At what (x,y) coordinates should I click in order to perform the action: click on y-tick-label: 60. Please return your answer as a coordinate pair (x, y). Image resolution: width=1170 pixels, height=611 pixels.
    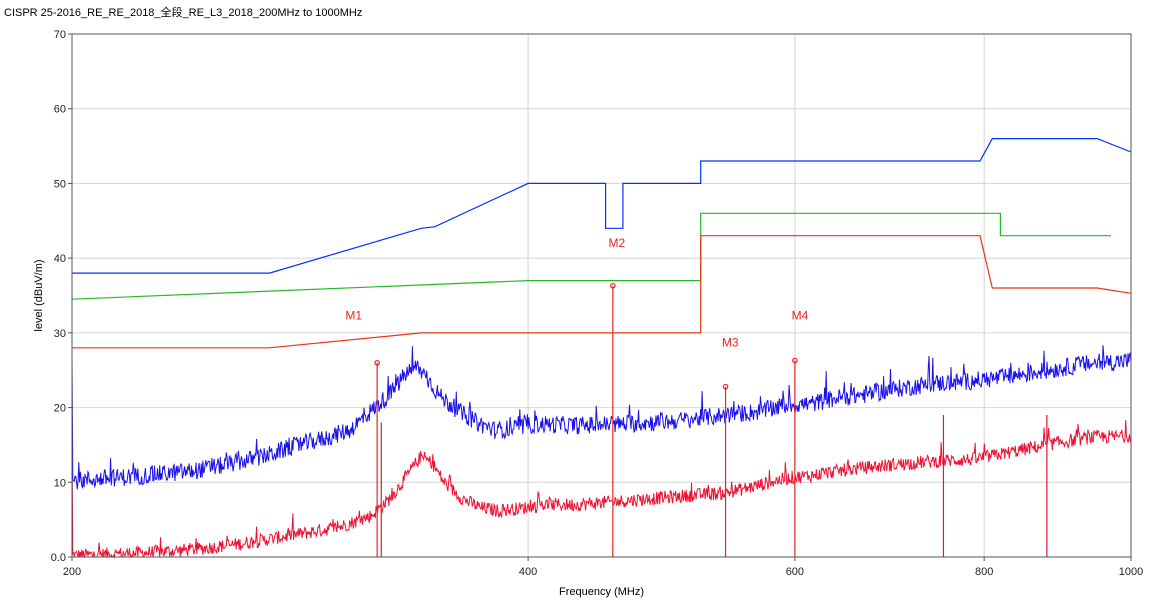
    Looking at the image, I should click on (60, 110).